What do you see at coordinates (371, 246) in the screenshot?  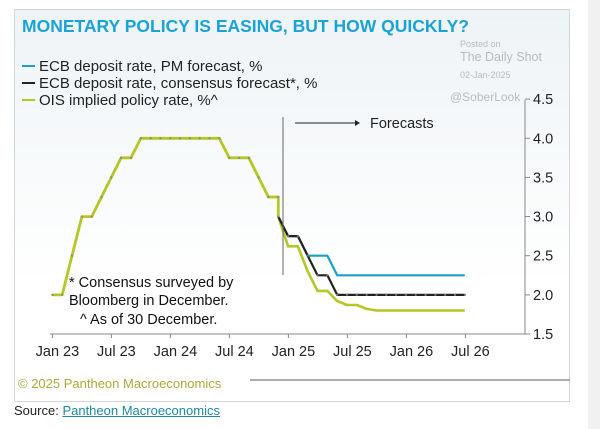 I see `series-line-pm-forecast` at bounding box center [371, 246].